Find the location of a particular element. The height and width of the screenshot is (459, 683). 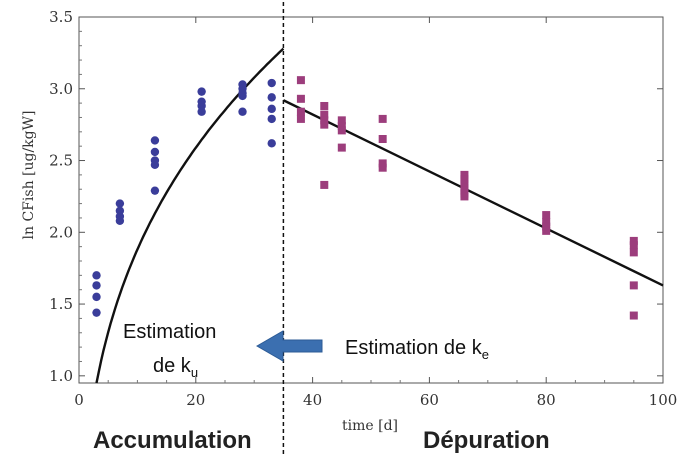

y-tick-label: 3.5 is located at coordinates (61, 17).